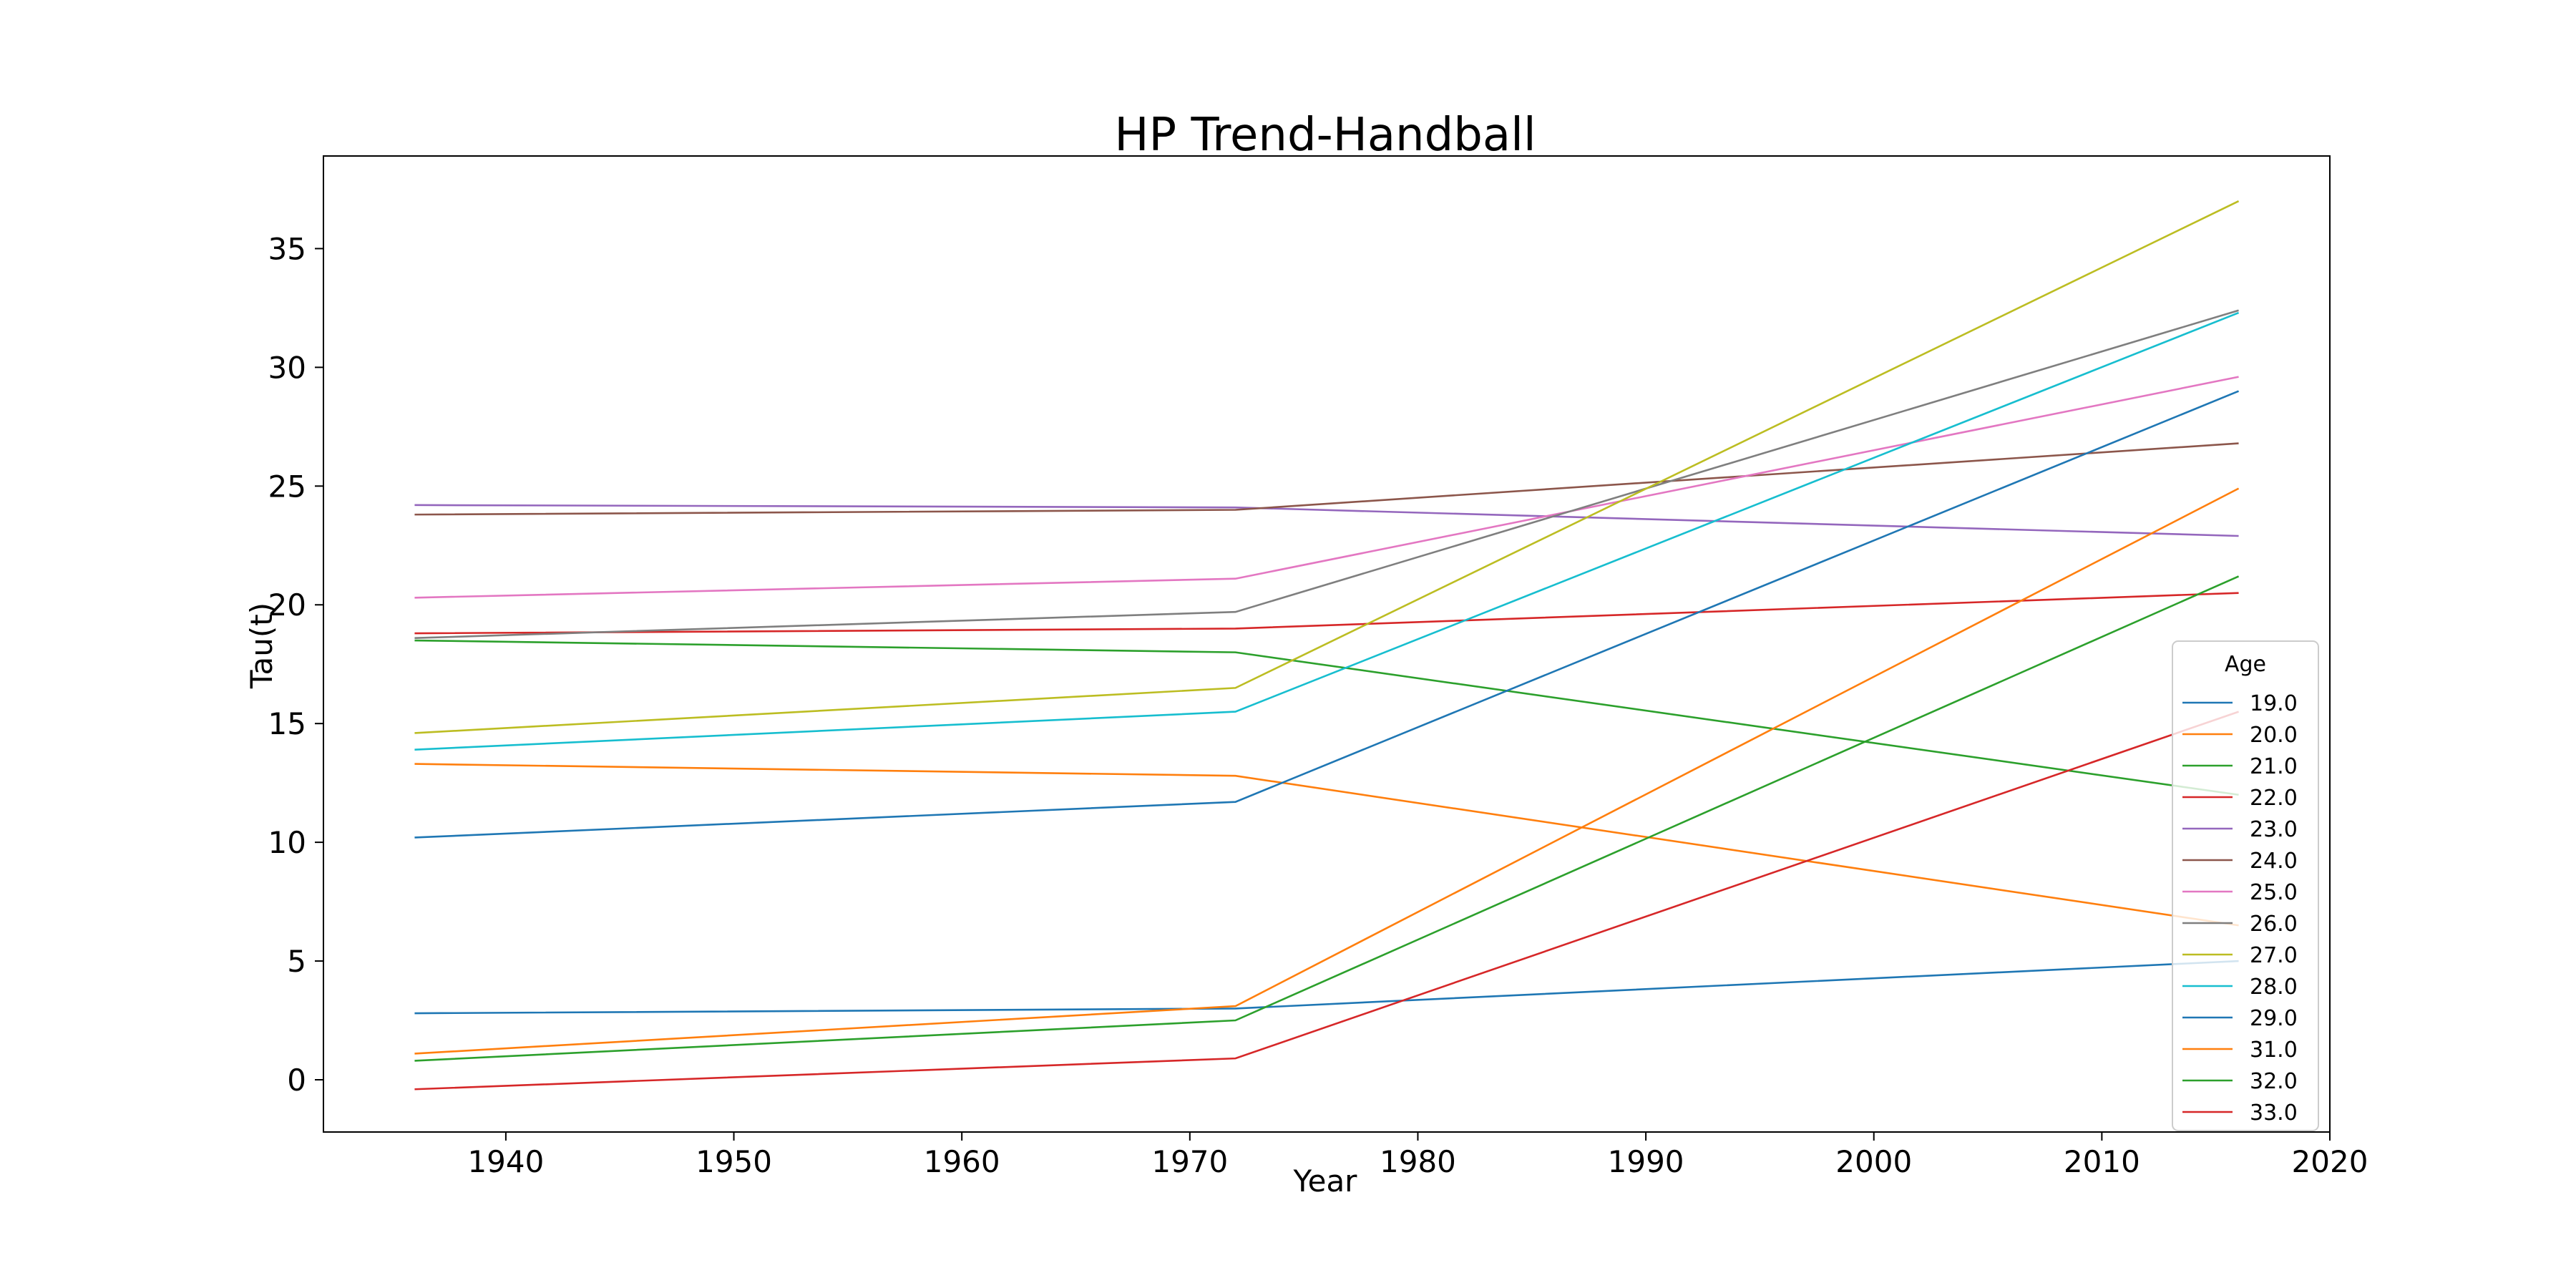  I want to click on legend-entry-label: 33.0, so click(2274, 1113).